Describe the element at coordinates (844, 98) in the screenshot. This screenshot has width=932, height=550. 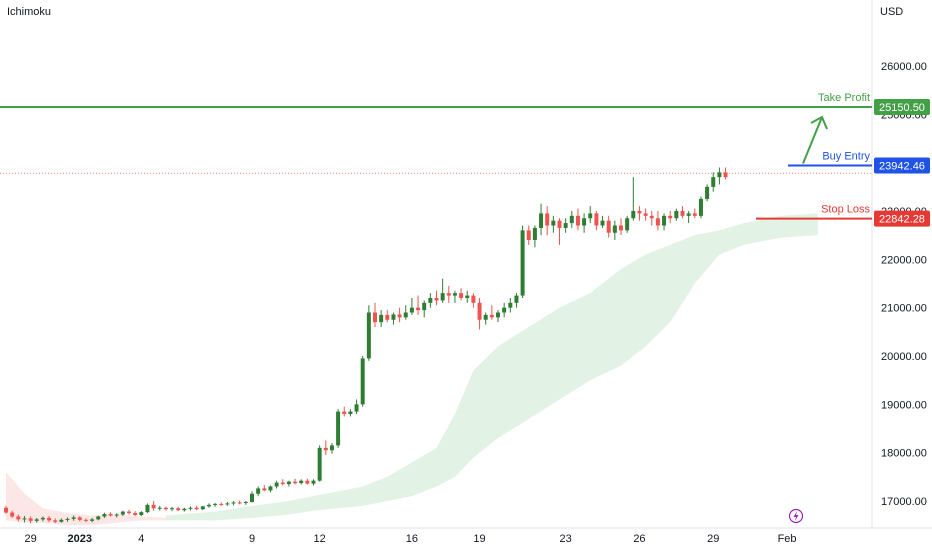
I see `take-profit-label: Take Profit` at that location.